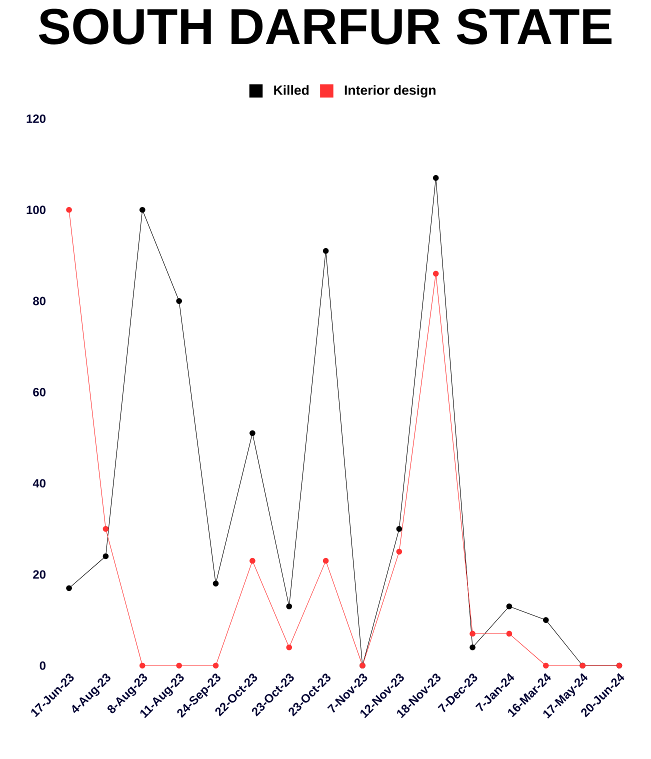  Describe the element at coordinates (39, 483) in the screenshot. I see `y-tick-label: 40` at that location.